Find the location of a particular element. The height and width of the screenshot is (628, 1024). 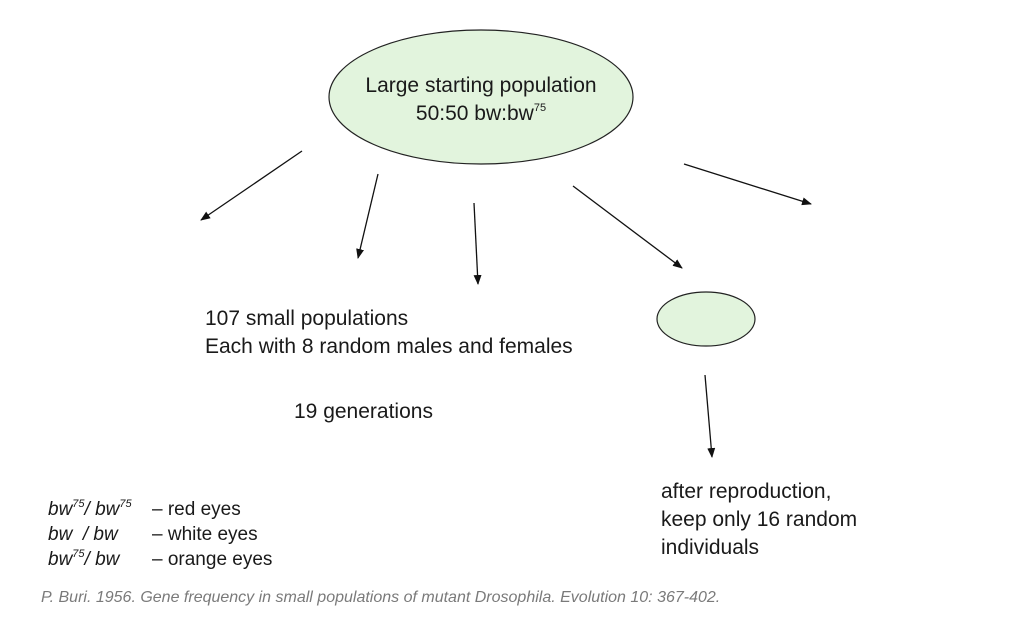

starting-population-line2: 50:50 bw:bw75 is located at coordinates (481, 114).